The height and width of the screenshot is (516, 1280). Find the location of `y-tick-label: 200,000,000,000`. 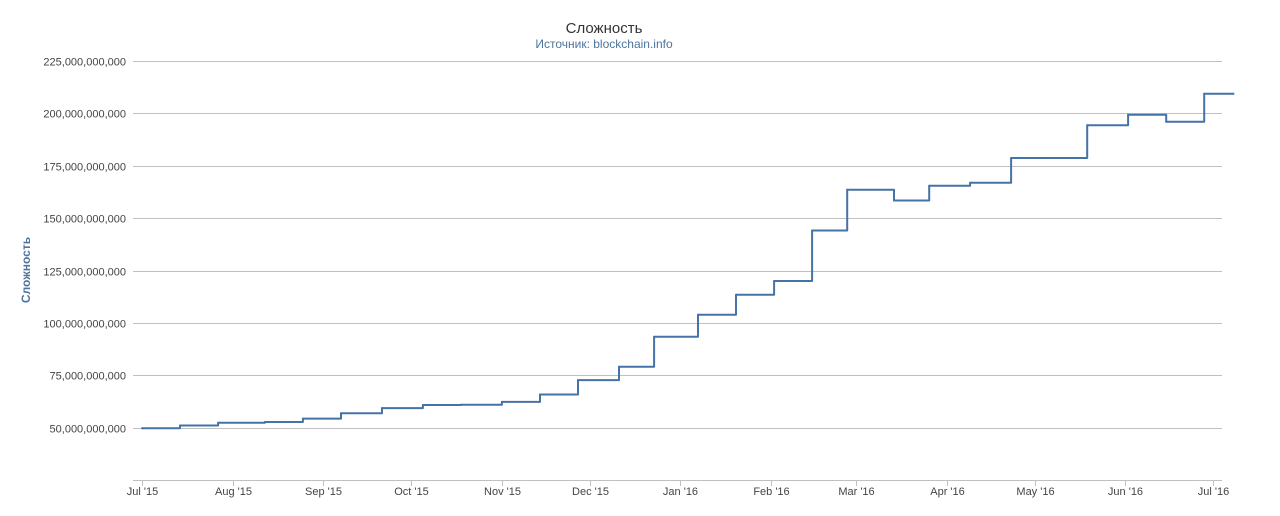

y-tick-label: 200,000,000,000 is located at coordinates (84, 115).